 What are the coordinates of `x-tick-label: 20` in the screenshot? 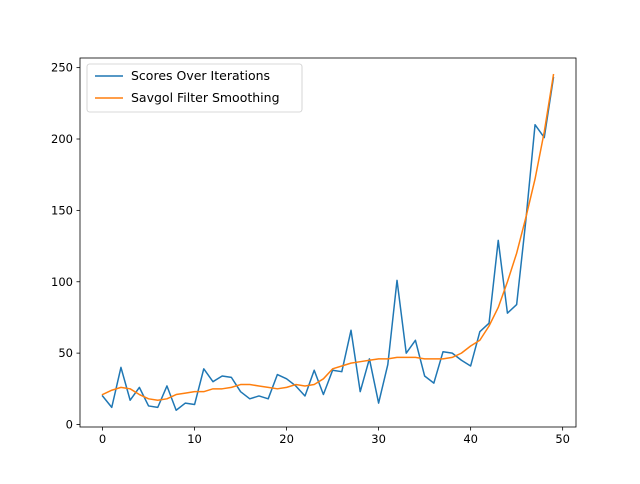 It's located at (286, 439).